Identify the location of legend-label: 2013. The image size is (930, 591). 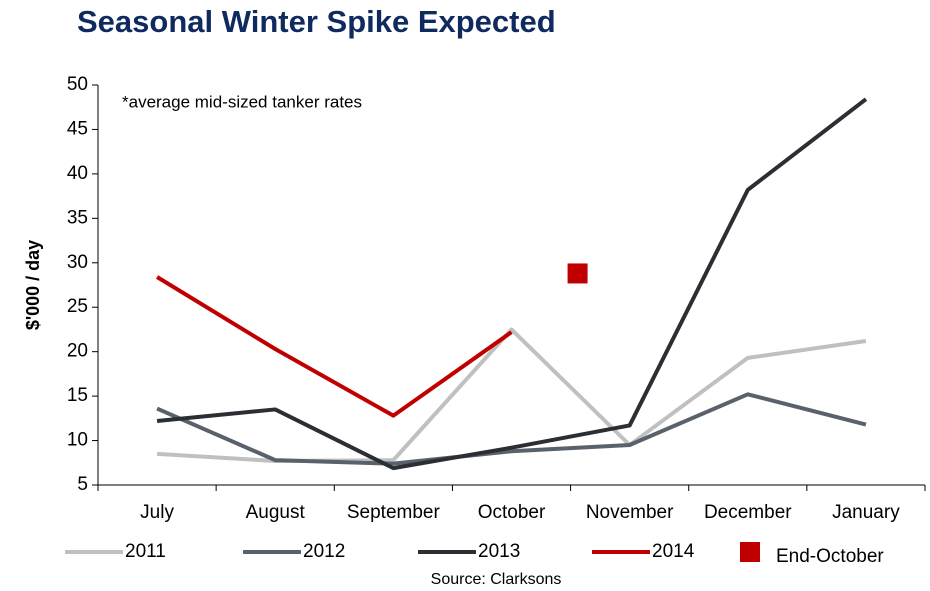
(499, 551).